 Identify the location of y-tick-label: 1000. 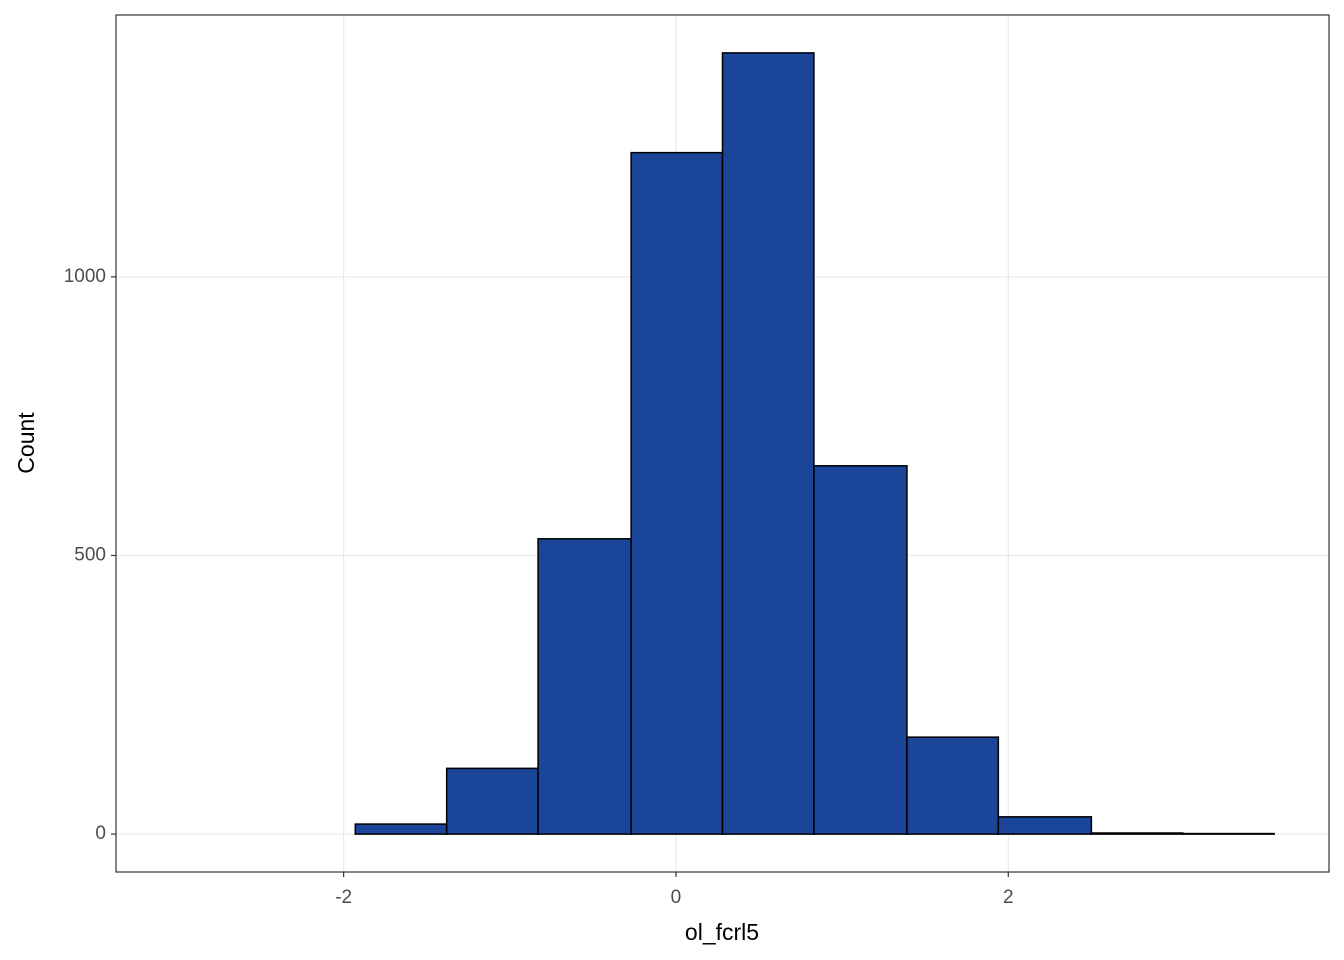
(85, 276).